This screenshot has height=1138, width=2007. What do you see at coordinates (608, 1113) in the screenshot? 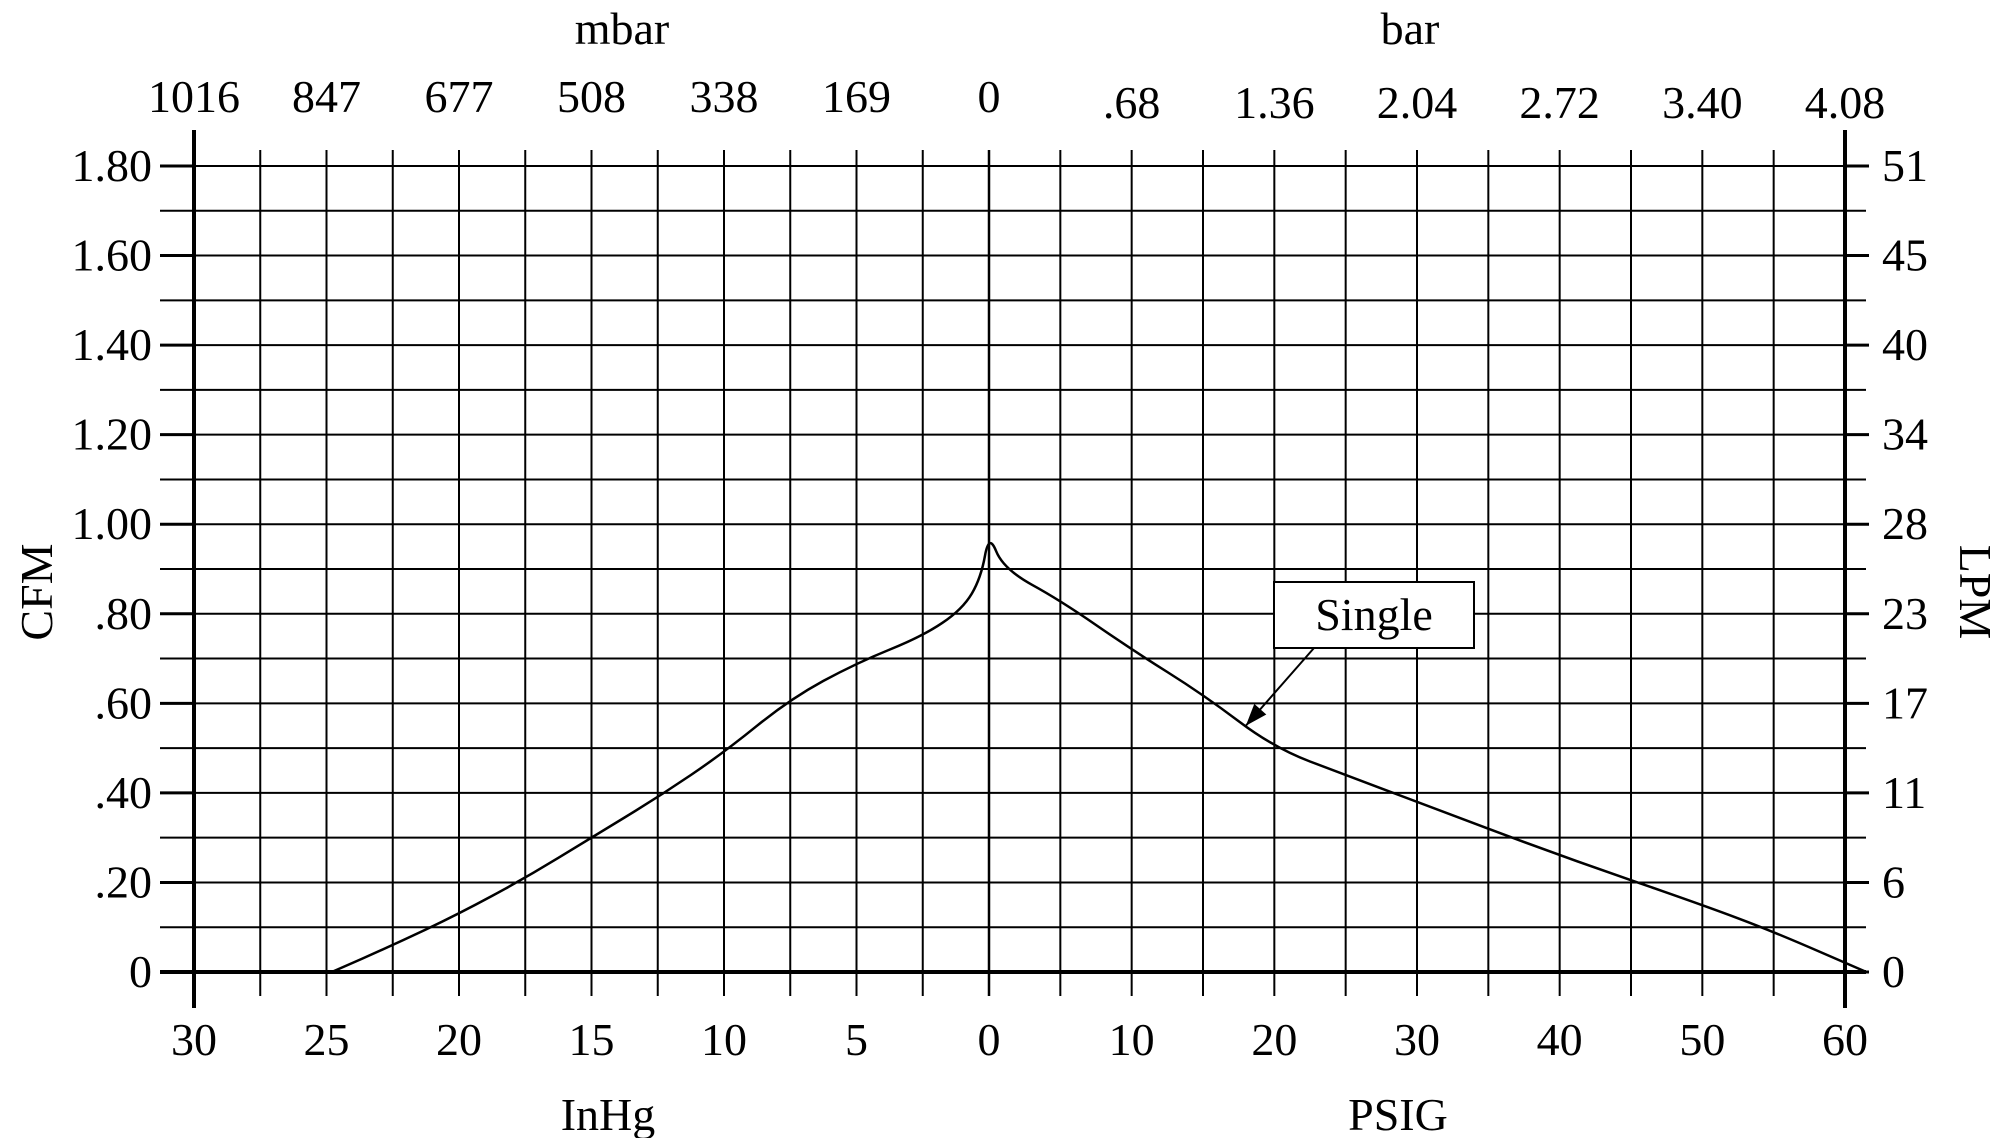
I see `bottom-vacuum-axis-title: InHg` at bounding box center [608, 1113].